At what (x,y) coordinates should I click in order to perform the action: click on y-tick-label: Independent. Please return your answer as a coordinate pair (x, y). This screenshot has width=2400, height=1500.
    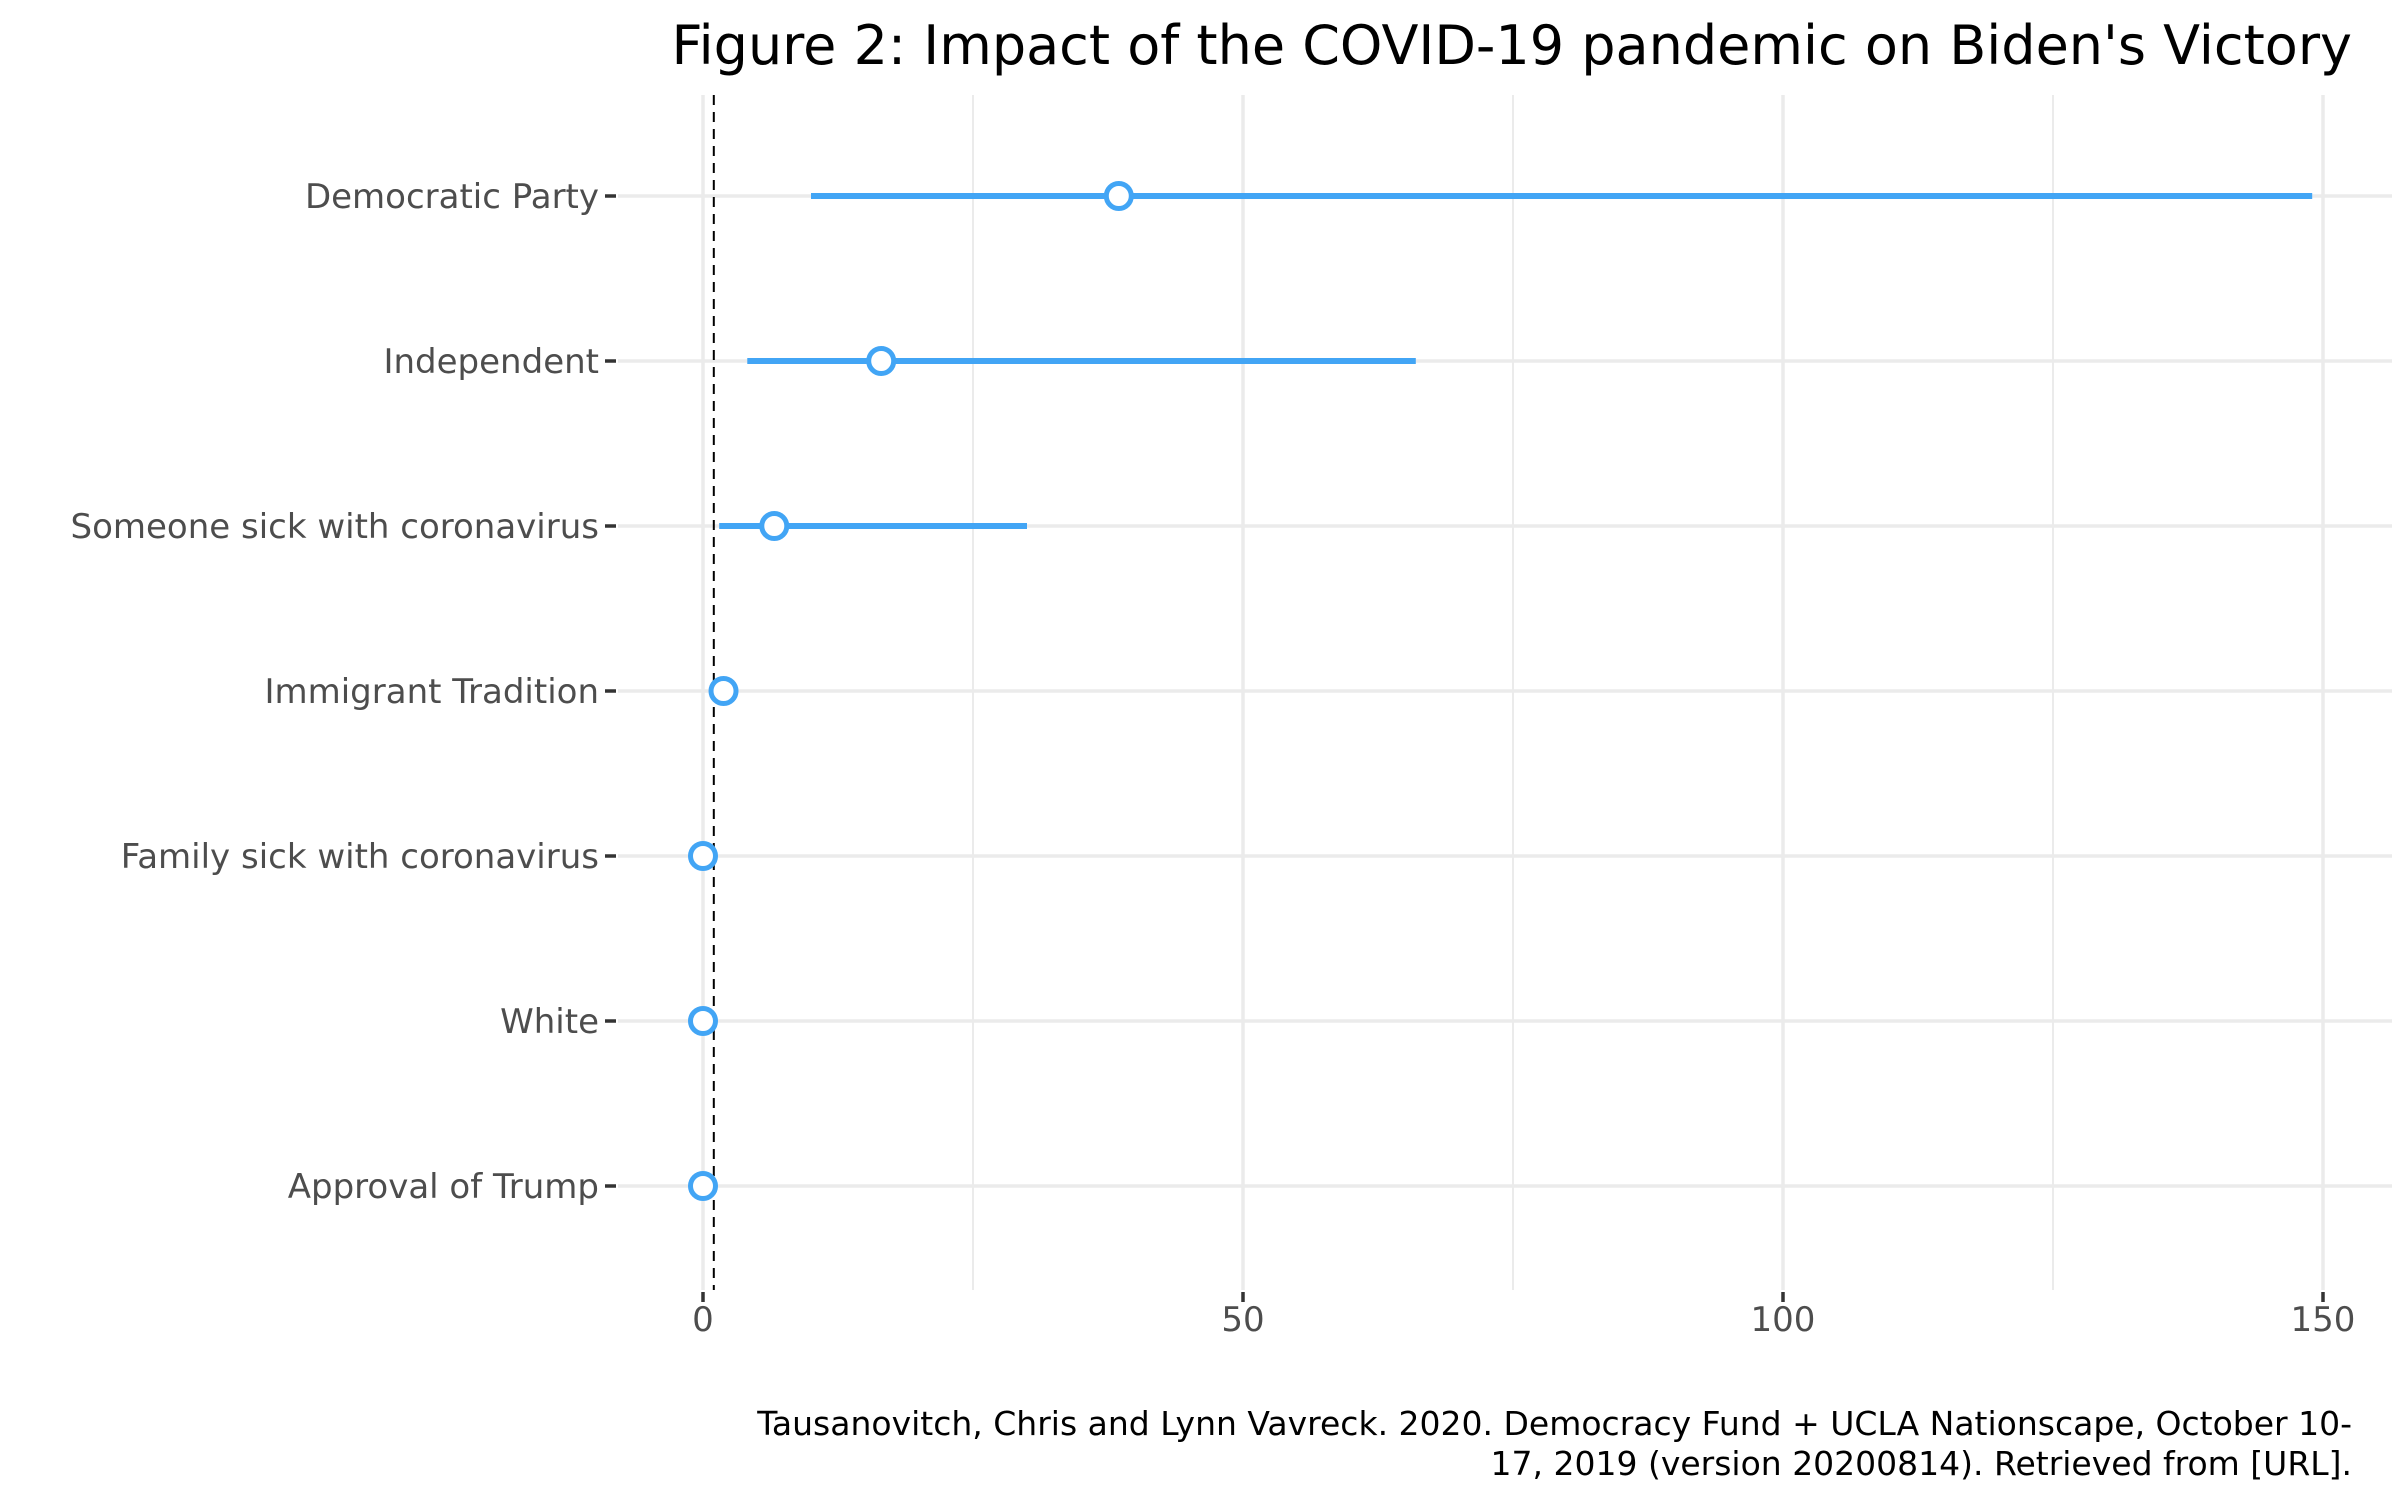
    Looking at the image, I should click on (491, 362).